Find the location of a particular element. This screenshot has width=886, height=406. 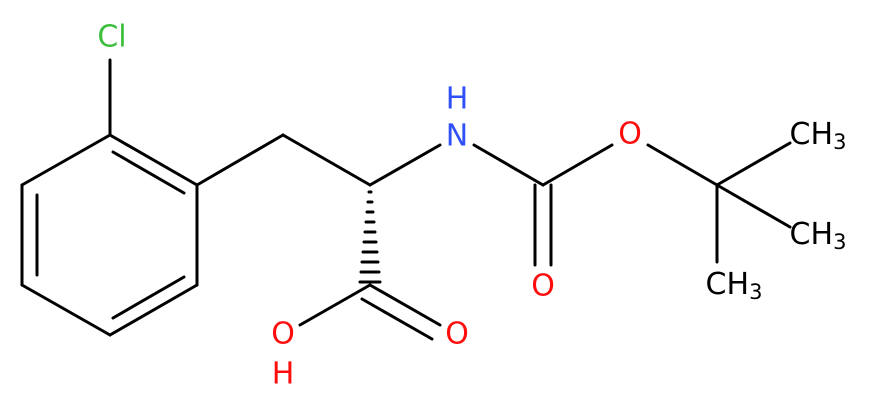

atom-label: N is located at coordinates (457, 136).